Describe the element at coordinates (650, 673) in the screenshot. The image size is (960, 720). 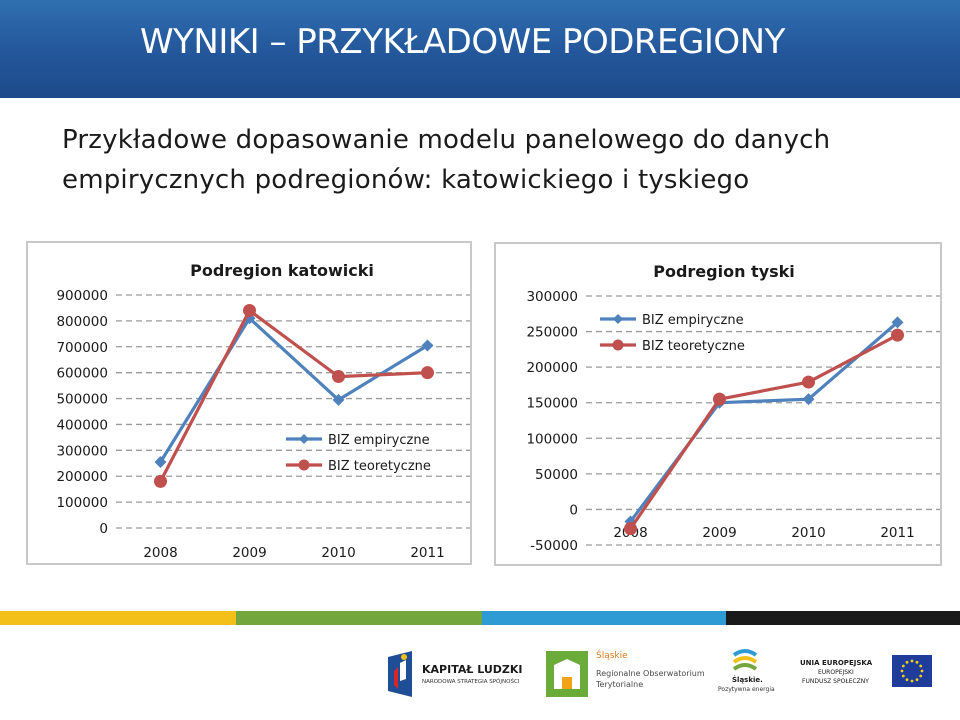
I see `observatory-line1: Regionalne Obserwatorium` at that location.